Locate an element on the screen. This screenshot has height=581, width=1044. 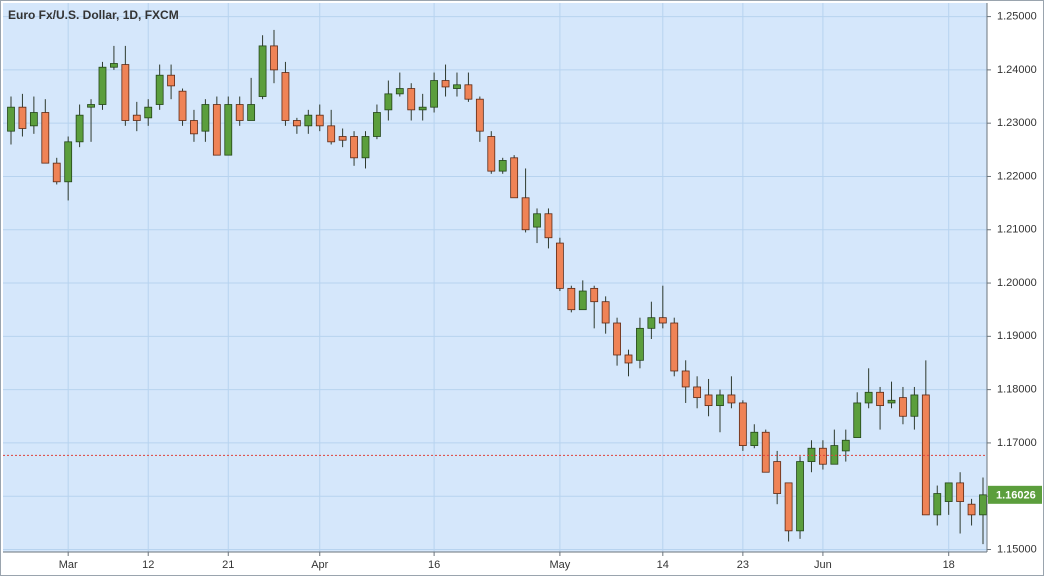
y-tick-label: 1.20000 is located at coordinates (1017, 283).